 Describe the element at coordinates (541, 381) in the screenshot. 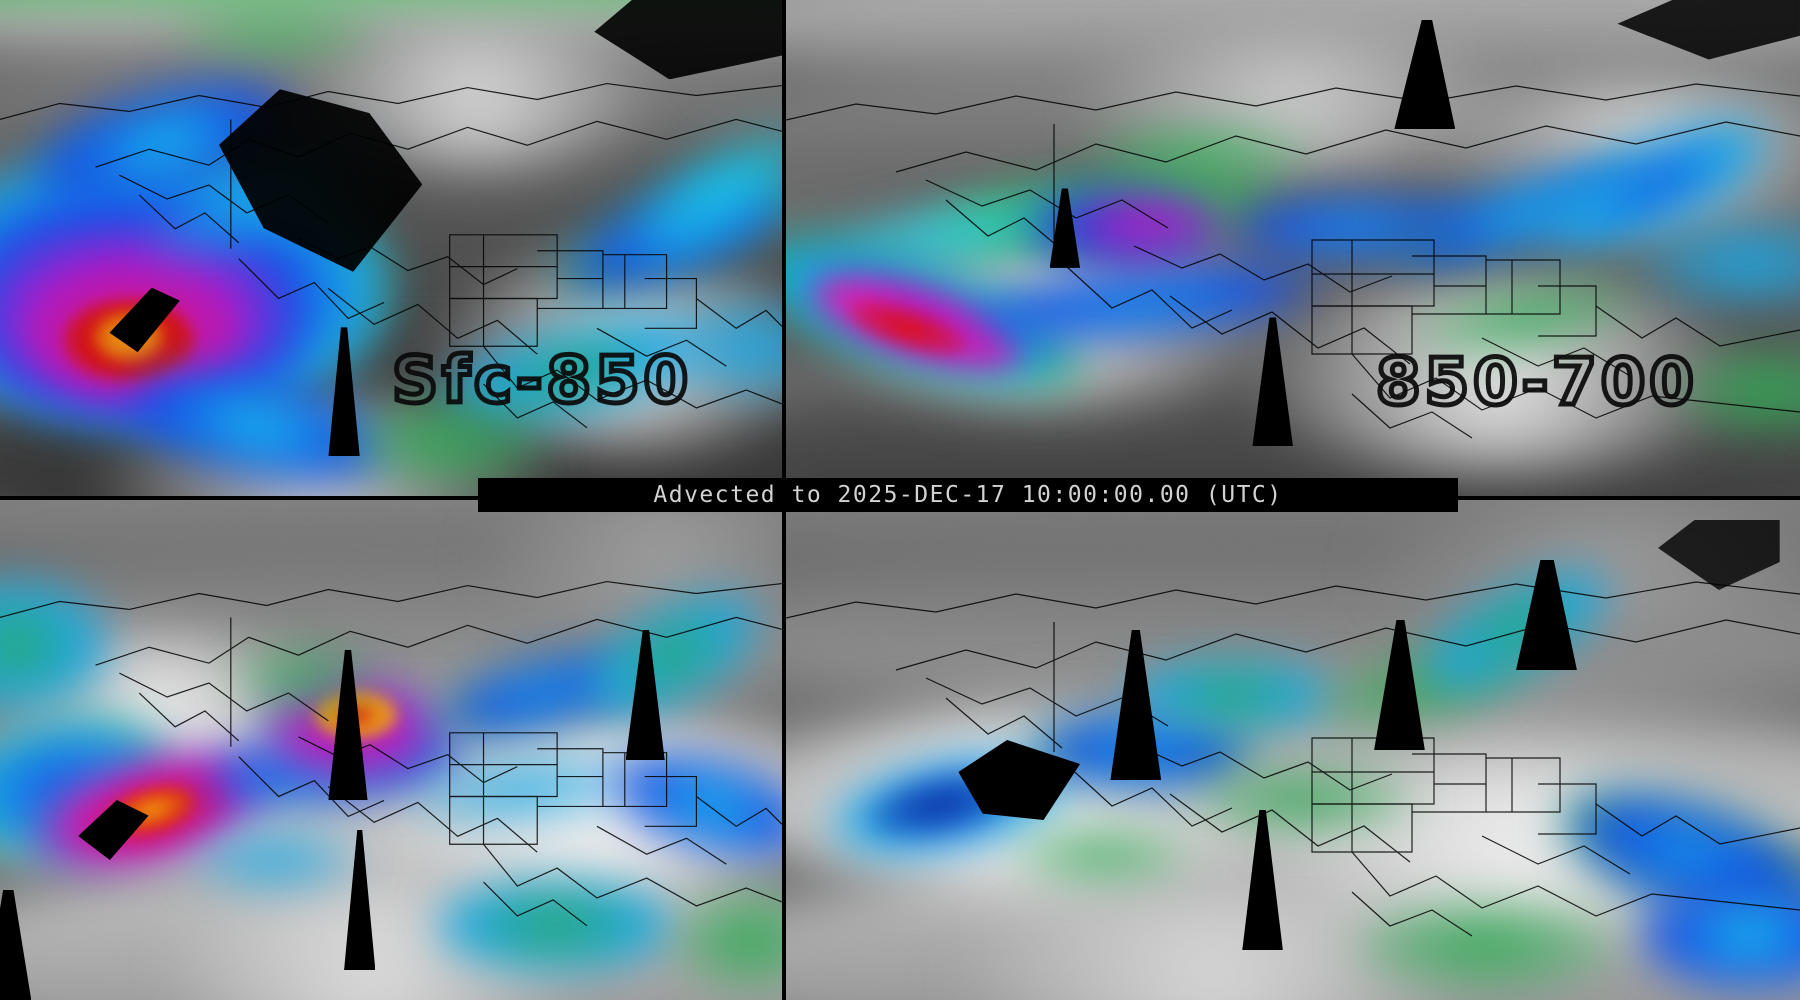

I see `panel-label-sfc-850: Sfc-850` at that location.